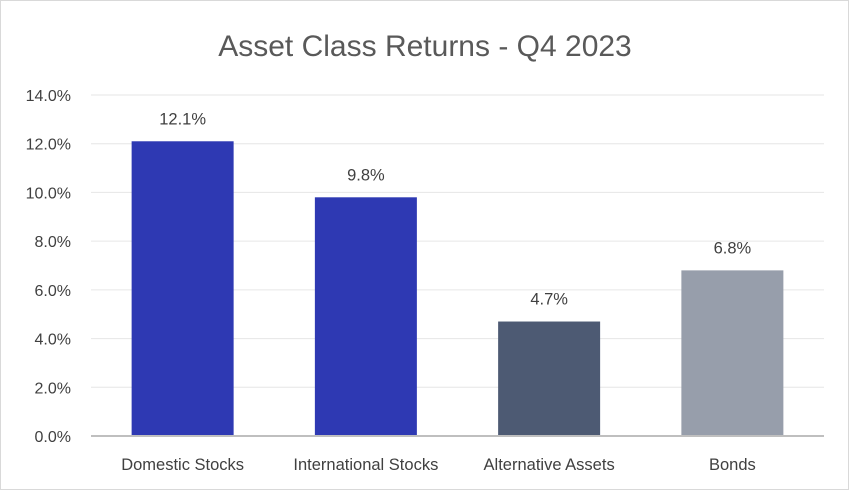  What do you see at coordinates (425, 46) in the screenshot?
I see `chart-title: Asset Class Returns - Q4 2023` at bounding box center [425, 46].